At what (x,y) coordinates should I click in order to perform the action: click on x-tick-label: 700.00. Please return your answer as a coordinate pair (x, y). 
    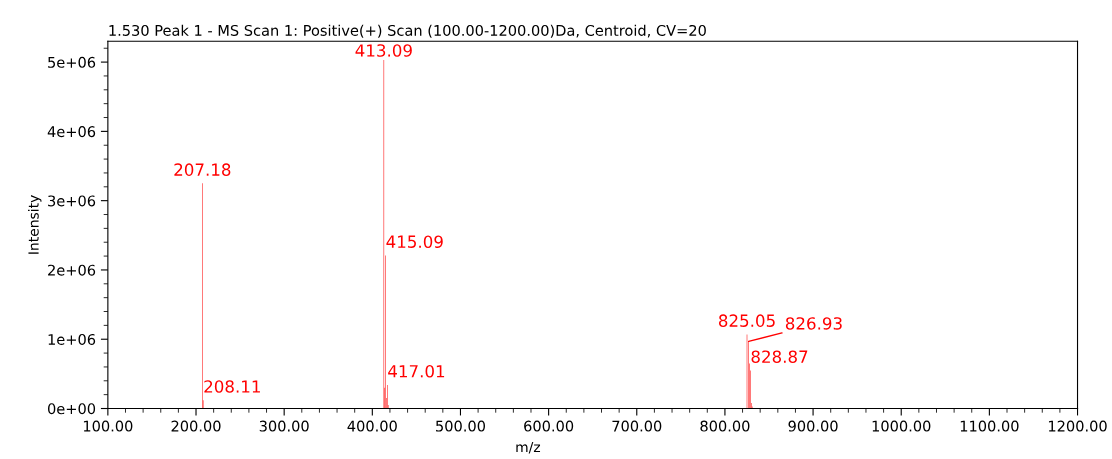
    Looking at the image, I should click on (637, 426).